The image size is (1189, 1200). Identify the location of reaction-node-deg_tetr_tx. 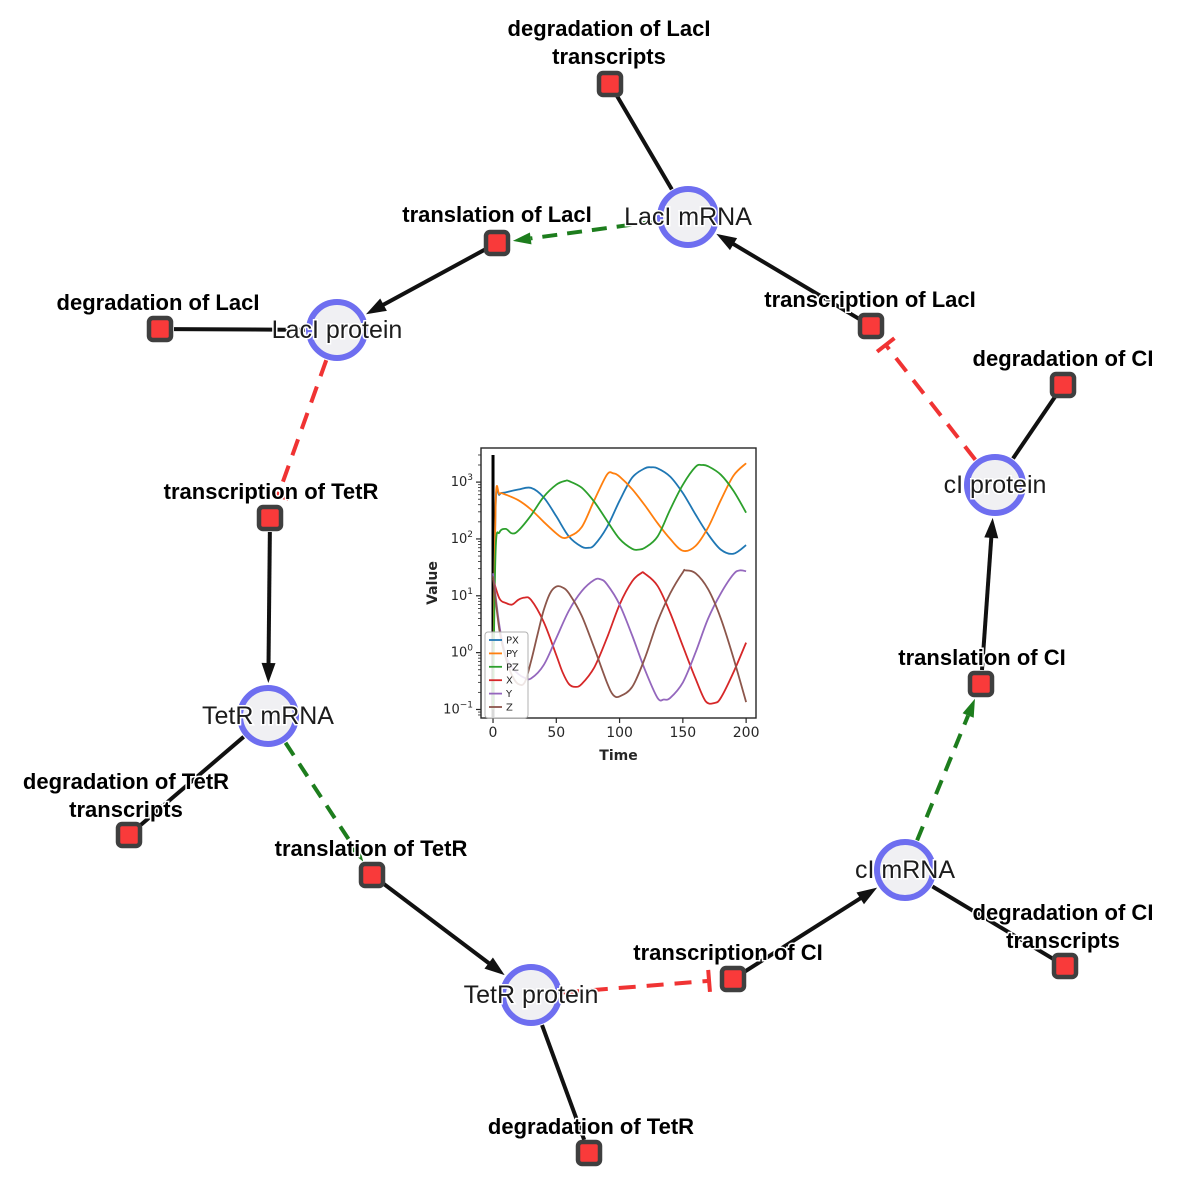
(129, 835).